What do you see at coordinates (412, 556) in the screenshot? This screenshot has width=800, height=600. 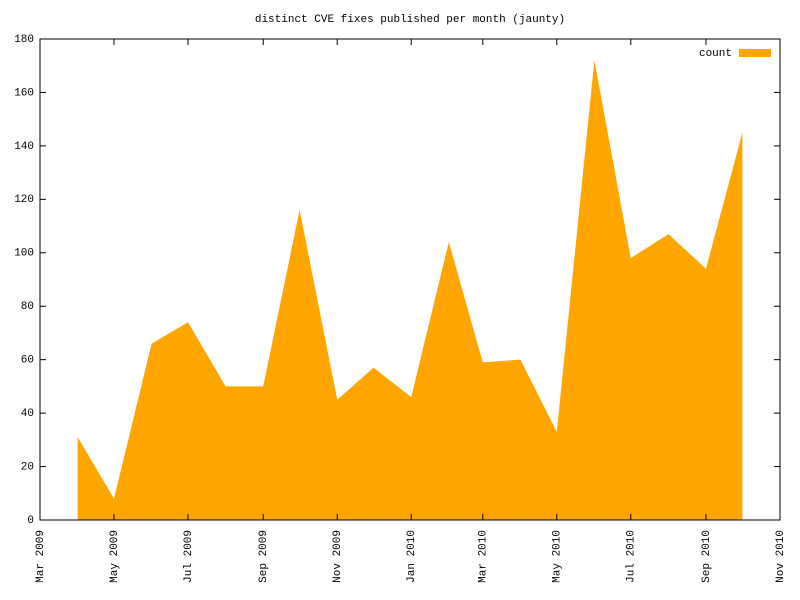 I see `x-tick-label: Jan 2010` at bounding box center [412, 556].